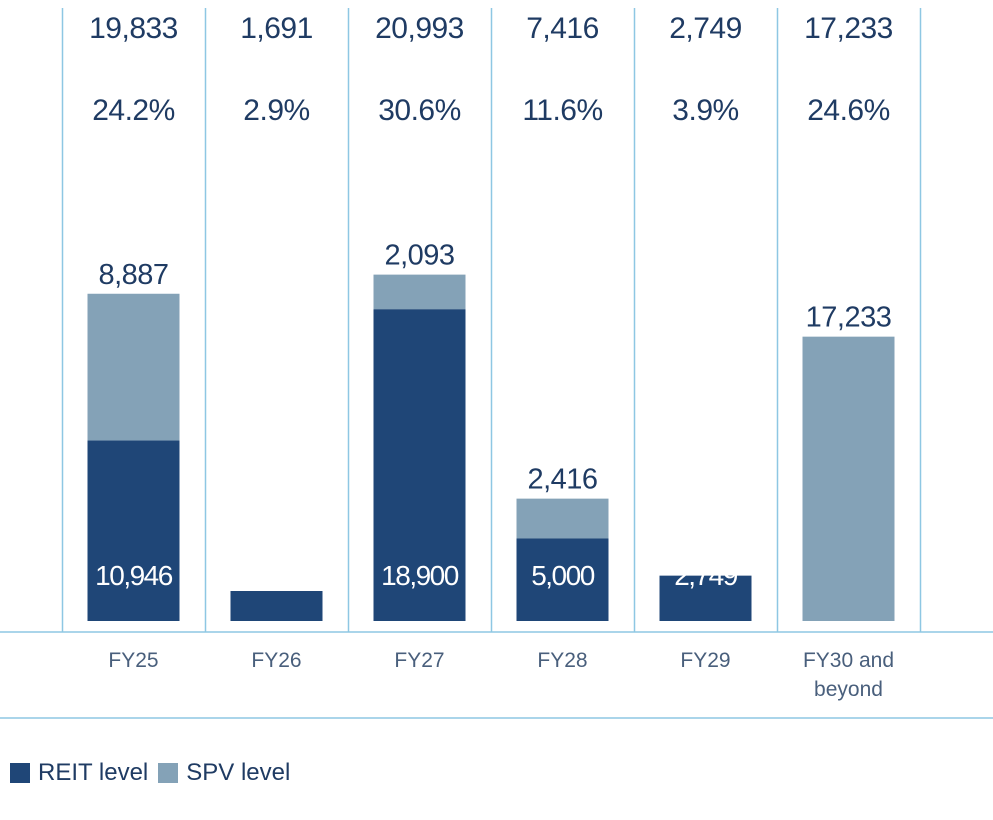 The width and height of the screenshot is (993, 820). I want to click on total-label: 20,993, so click(419, 28).